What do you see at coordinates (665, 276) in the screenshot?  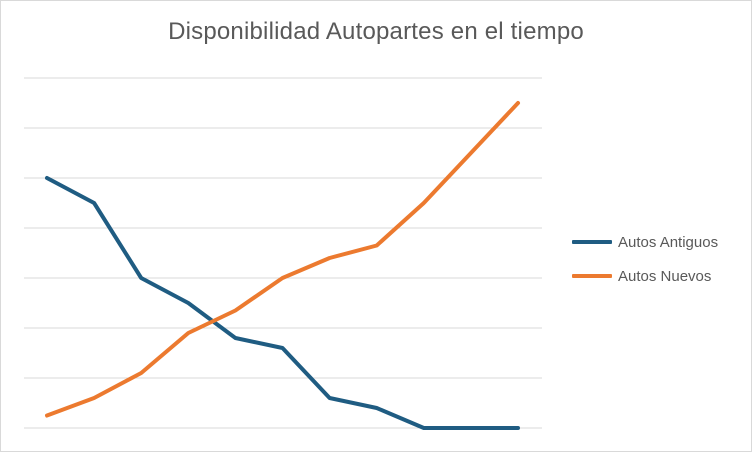 I see `legend-label-autos-nuevos: Autos Nuevos` at bounding box center [665, 276].